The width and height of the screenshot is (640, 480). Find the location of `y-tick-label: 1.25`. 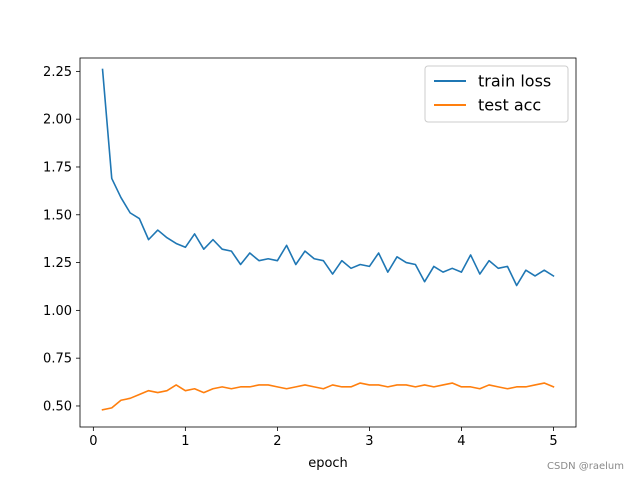

y-tick-label: 1.25 is located at coordinates (57, 263).